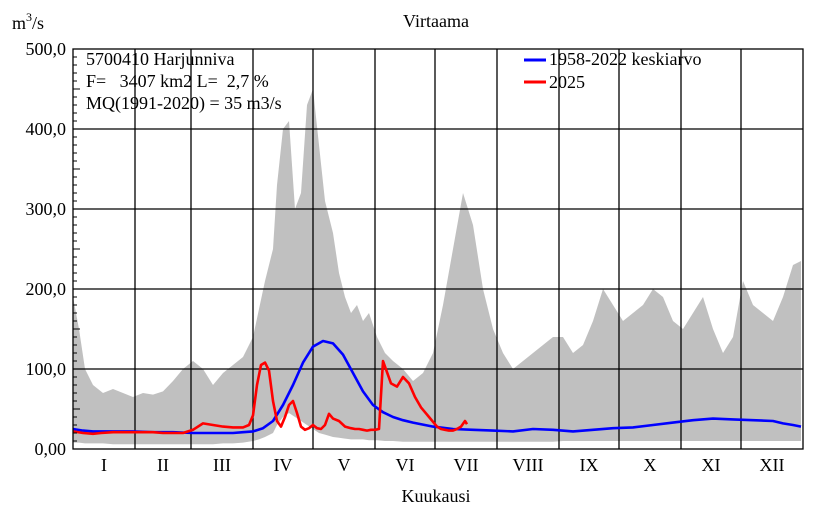 This screenshot has width=840, height=520. I want to click on info-line-station: 5700410 Harjunniva, so click(160, 59).